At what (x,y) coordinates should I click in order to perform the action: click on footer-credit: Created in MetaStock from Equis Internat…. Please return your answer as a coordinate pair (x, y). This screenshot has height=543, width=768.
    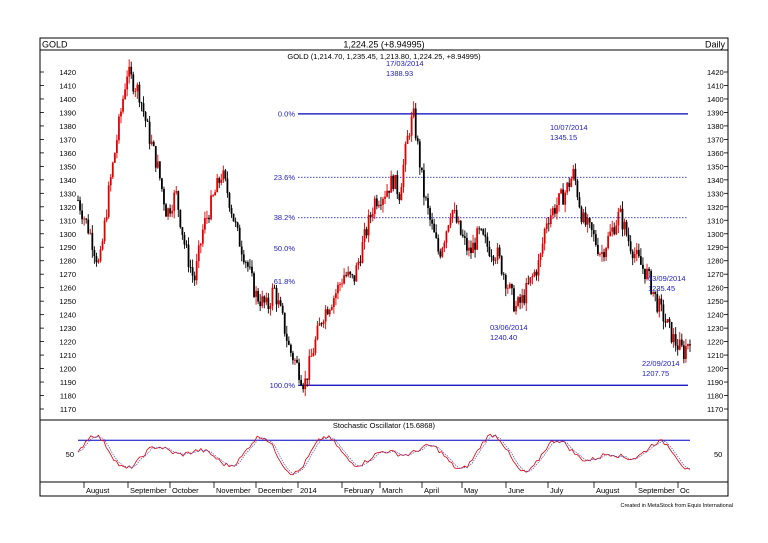
    Looking at the image, I should click on (676, 506).